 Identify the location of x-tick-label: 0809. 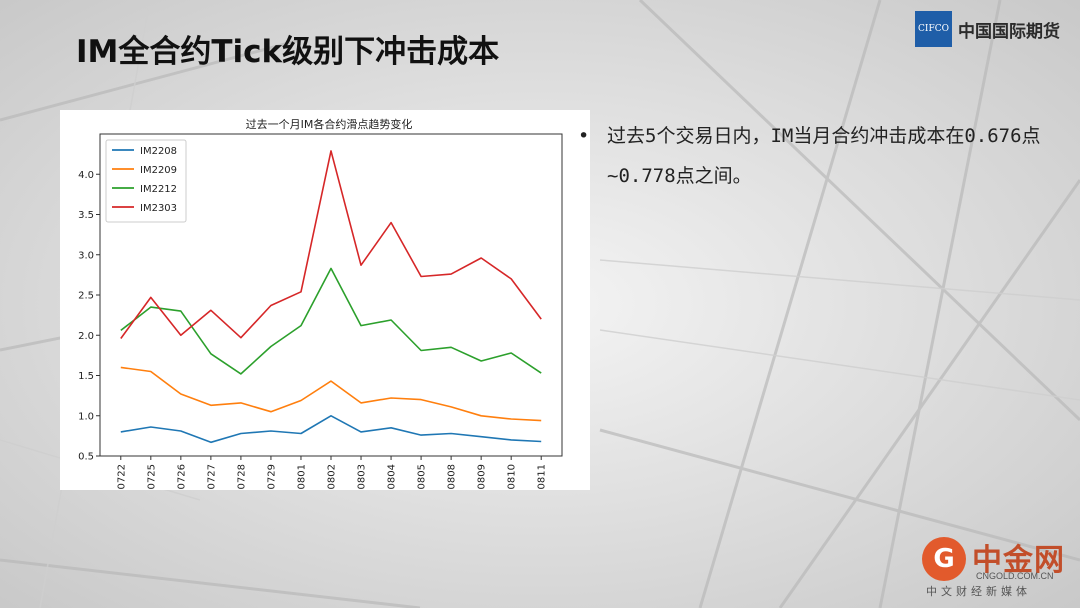
(482, 476).